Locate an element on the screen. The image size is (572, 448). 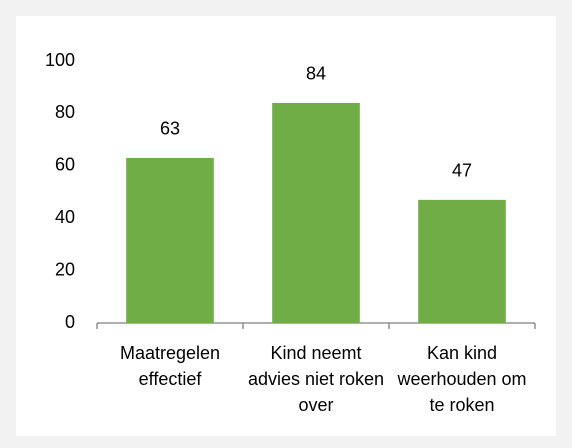
value-label: 63 is located at coordinates (170, 129).